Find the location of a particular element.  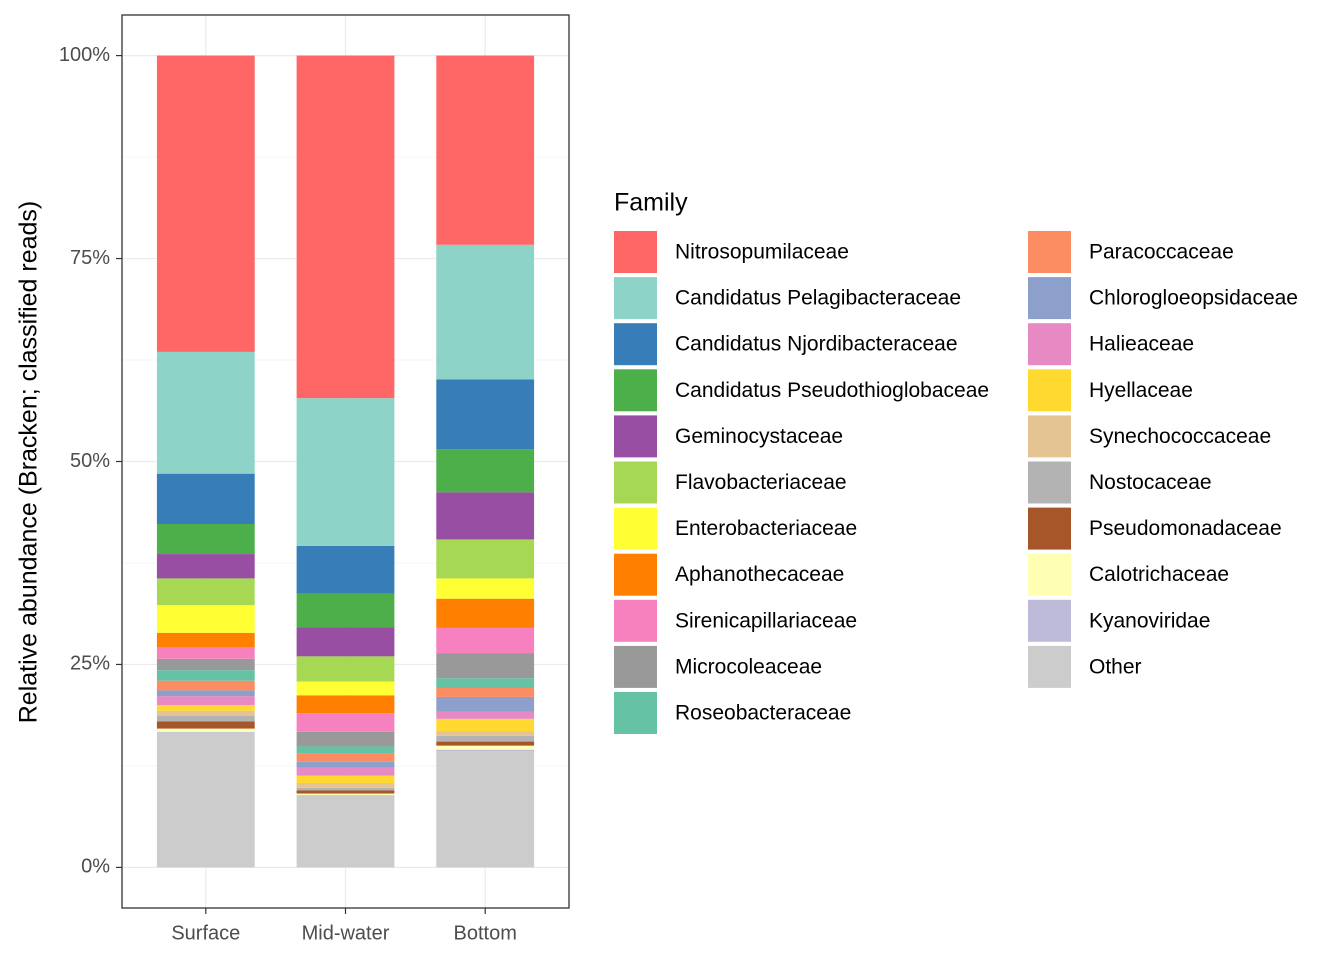

legend-label: Enterobacteriaceae is located at coordinates (766, 528).